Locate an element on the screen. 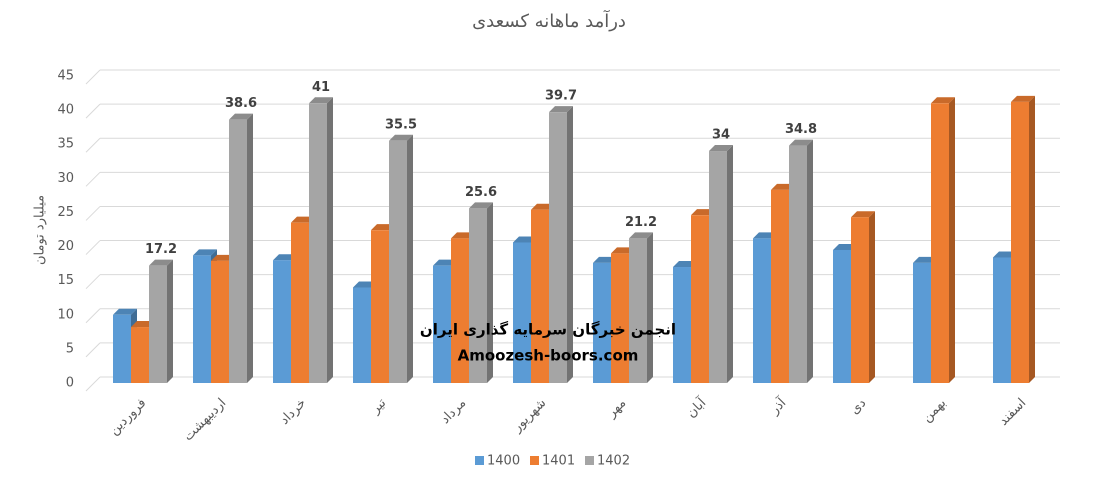 This screenshot has height=478, width=1098. x-tick-label: خرداد is located at coordinates (293, 412).